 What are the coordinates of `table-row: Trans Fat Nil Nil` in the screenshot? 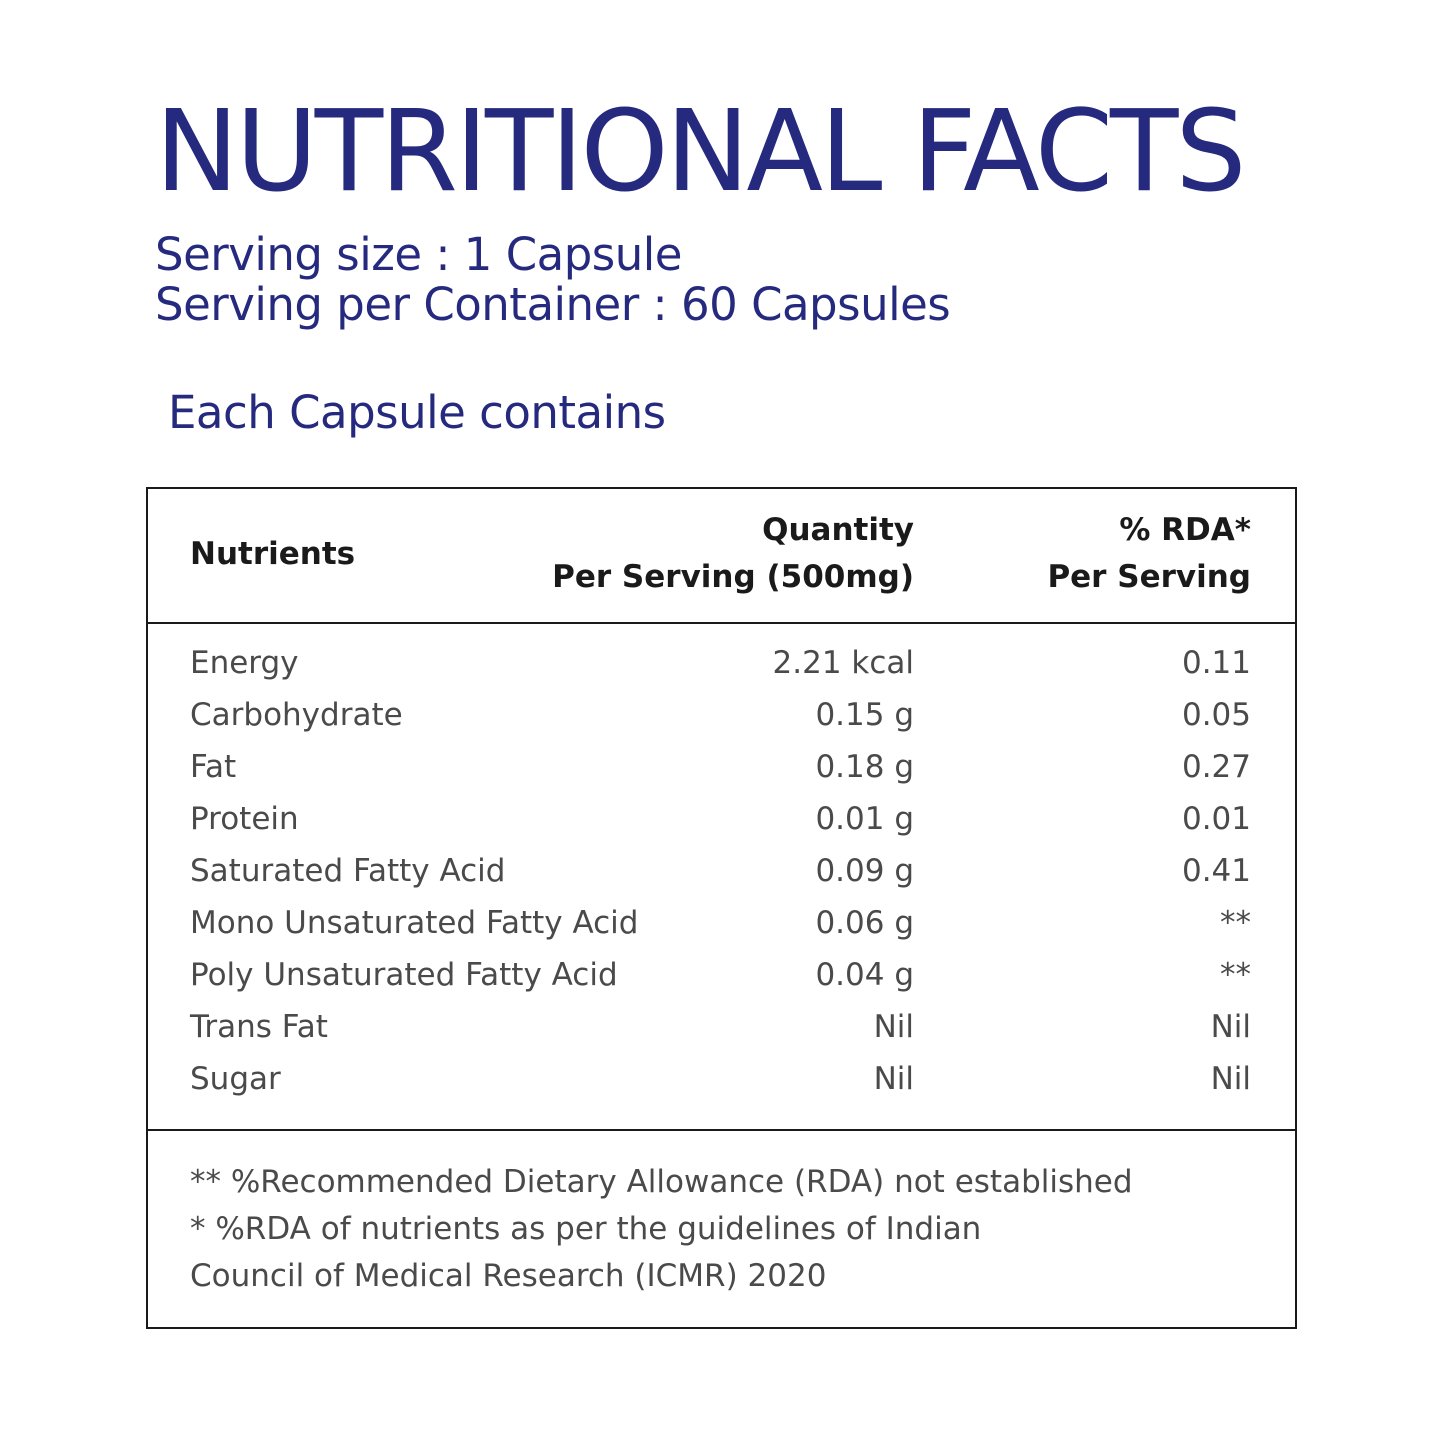 It's located at (721, 1031).